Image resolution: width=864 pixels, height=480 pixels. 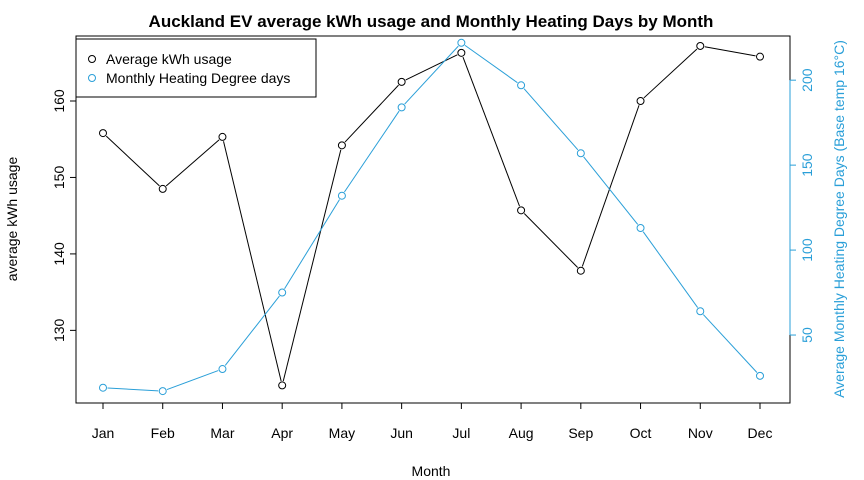 What do you see at coordinates (59, 178) in the screenshot?
I see `left-tick-label: 150` at bounding box center [59, 178].